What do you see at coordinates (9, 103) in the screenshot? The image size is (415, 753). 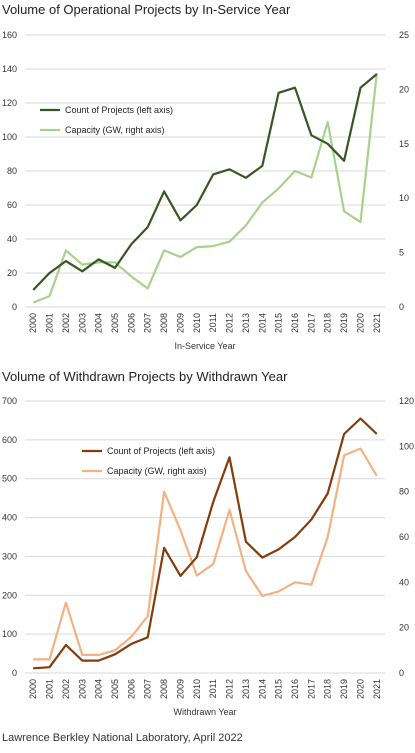 I see `left-axis-tick-label: 120` at bounding box center [9, 103].